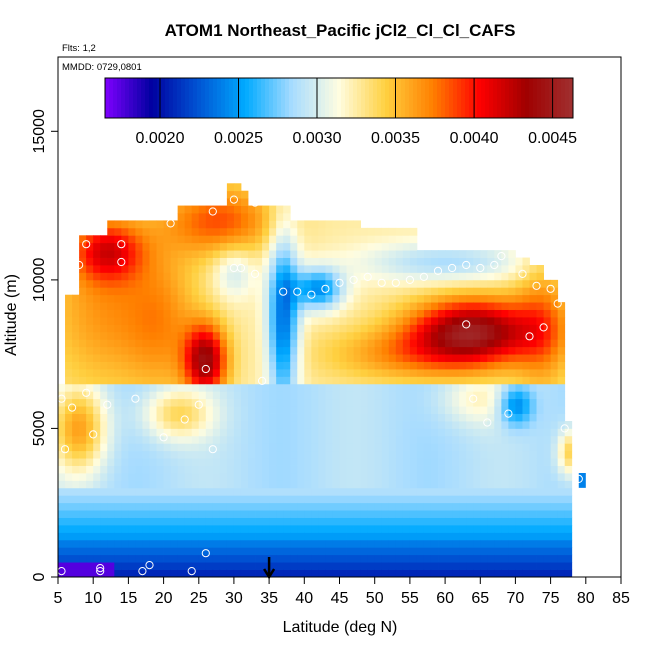 This screenshot has width=650, height=650. I want to click on x-tick-label: 35, so click(269, 598).